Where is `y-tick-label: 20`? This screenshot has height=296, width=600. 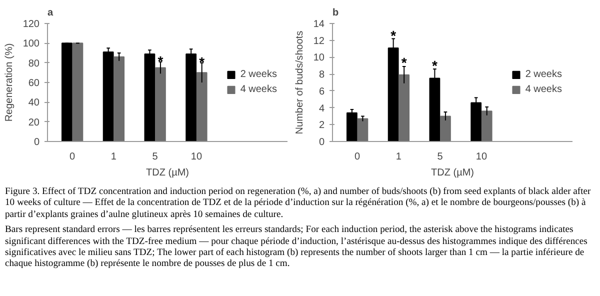 y-tick-label: 20 is located at coordinates (34, 122).